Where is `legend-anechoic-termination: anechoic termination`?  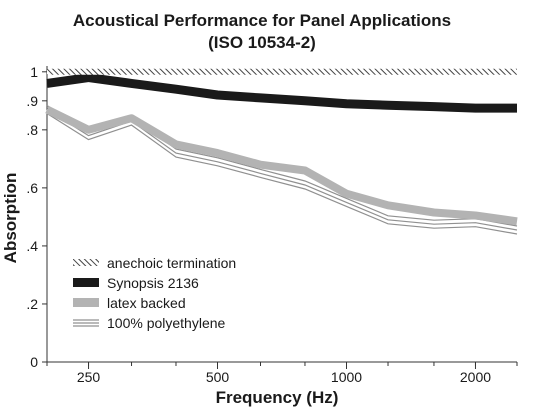
legend-anechoic-termination: anechoic termination is located at coordinates (154, 263).